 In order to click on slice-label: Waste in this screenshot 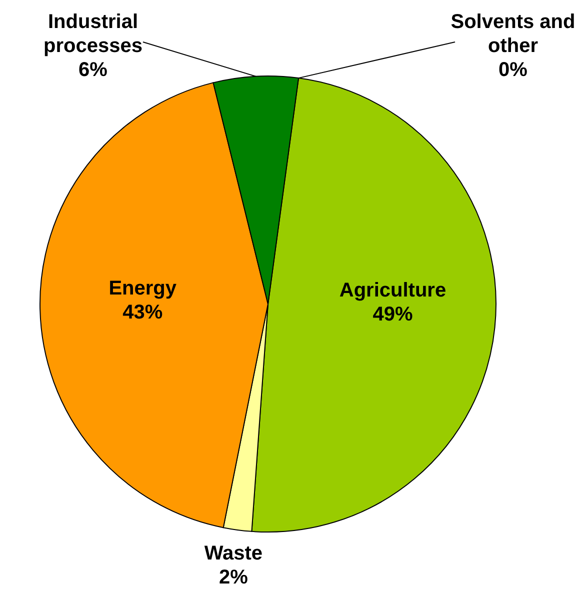, I will do `click(233, 553)`.